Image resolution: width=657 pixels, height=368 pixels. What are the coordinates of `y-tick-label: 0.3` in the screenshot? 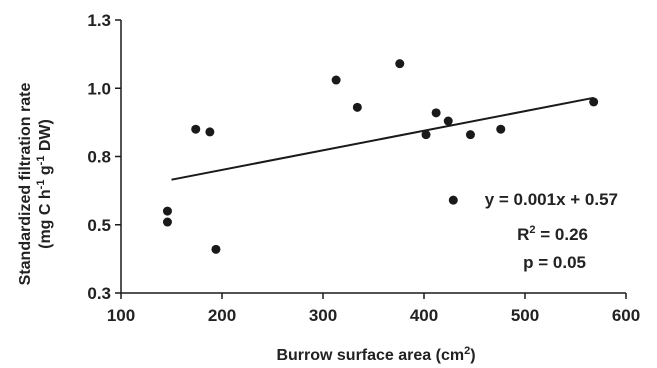 It's located at (99, 293).